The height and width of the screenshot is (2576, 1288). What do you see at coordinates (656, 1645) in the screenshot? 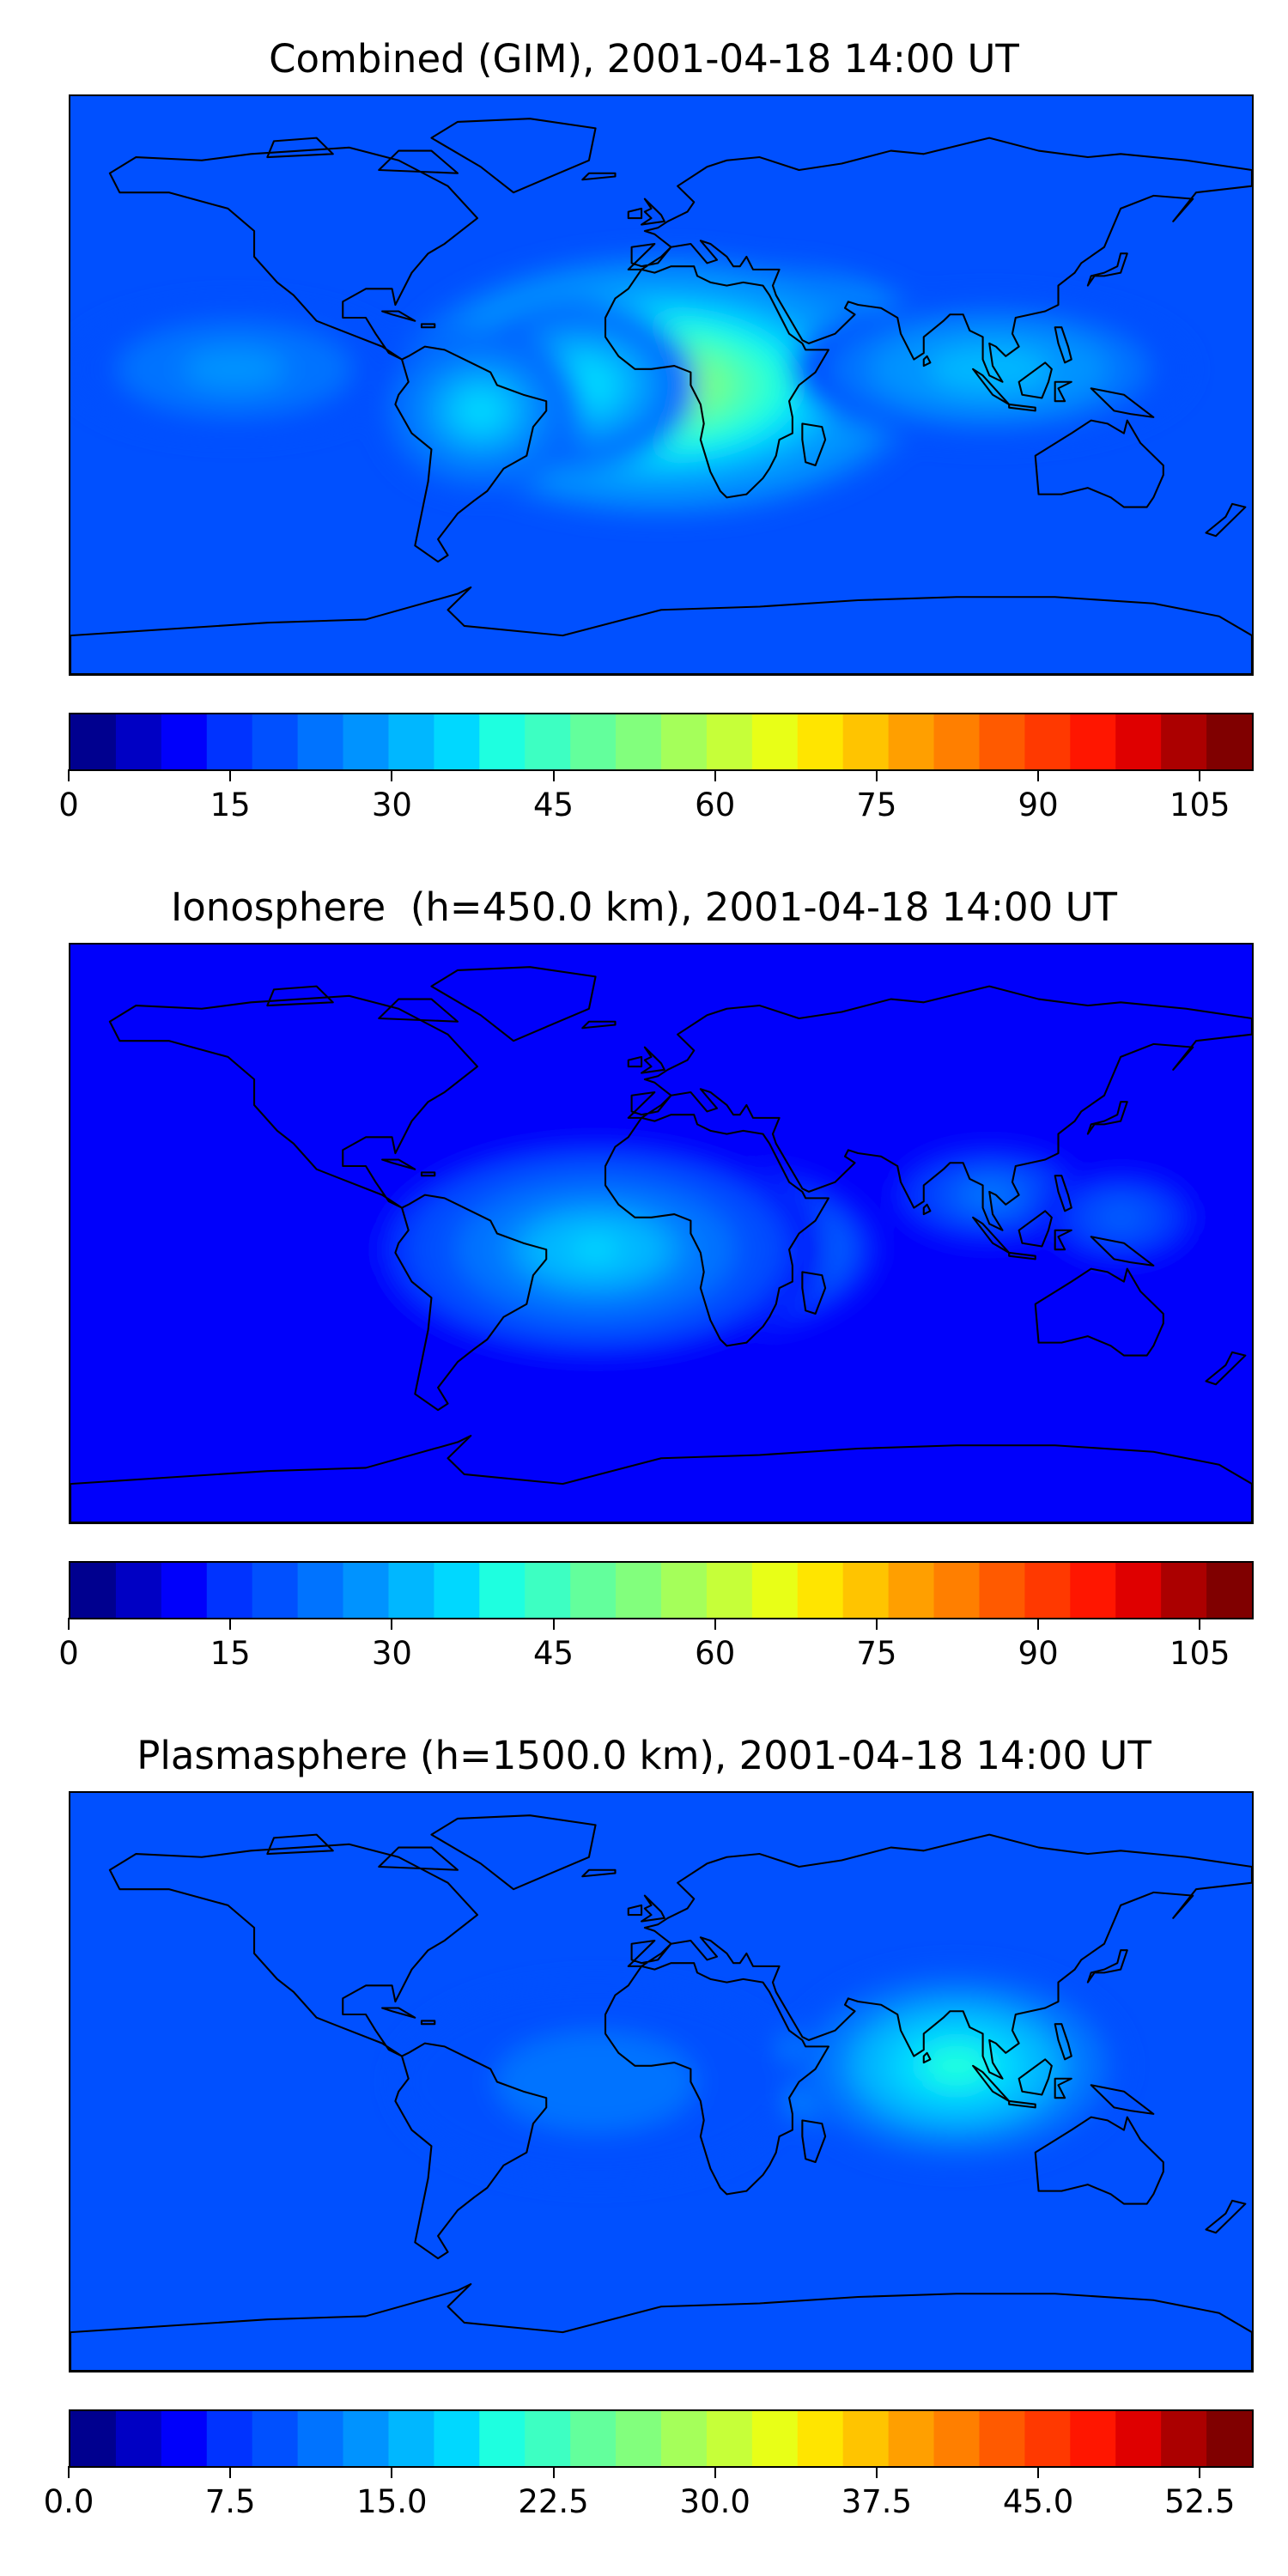
I see `colorbar-ticks-ionosphere: 0 15 30 45 60 75 90 105` at bounding box center [656, 1645].